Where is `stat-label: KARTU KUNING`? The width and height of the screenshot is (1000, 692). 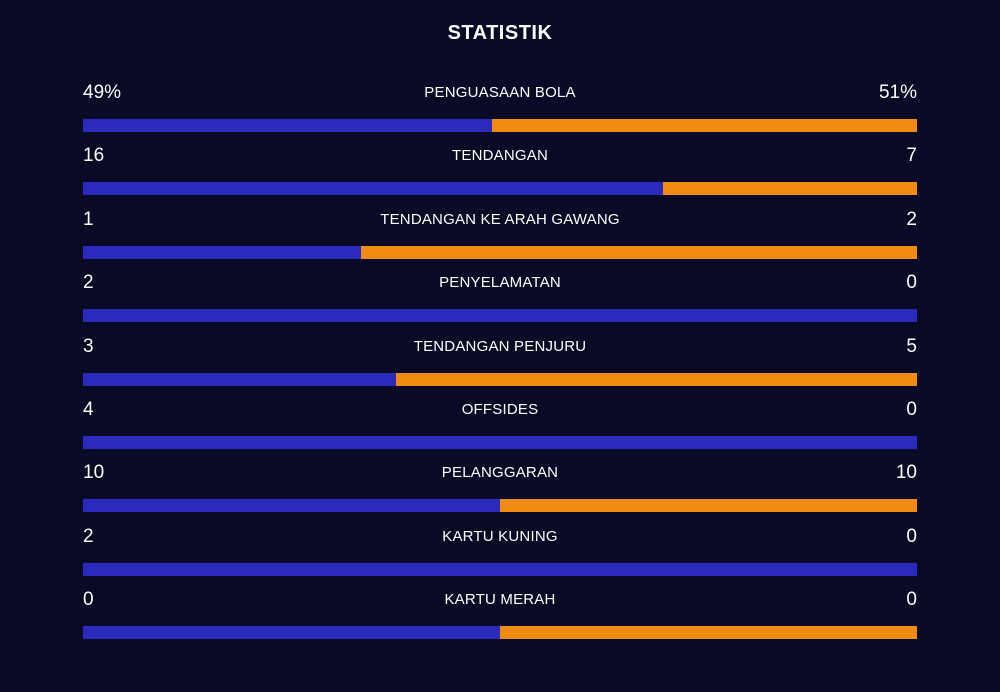 stat-label: KARTU KUNING is located at coordinates (500, 536).